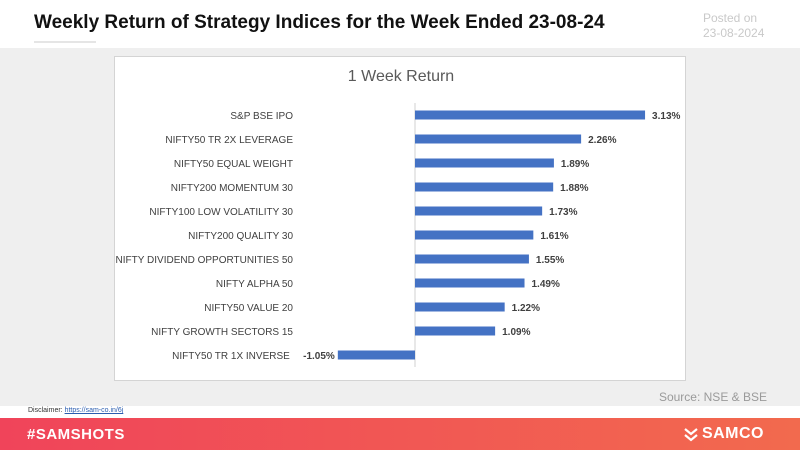 Image resolution: width=800 pixels, height=450 pixels. What do you see at coordinates (46, 410) in the screenshot?
I see `disclaimer-label: Disclaimer:` at bounding box center [46, 410].